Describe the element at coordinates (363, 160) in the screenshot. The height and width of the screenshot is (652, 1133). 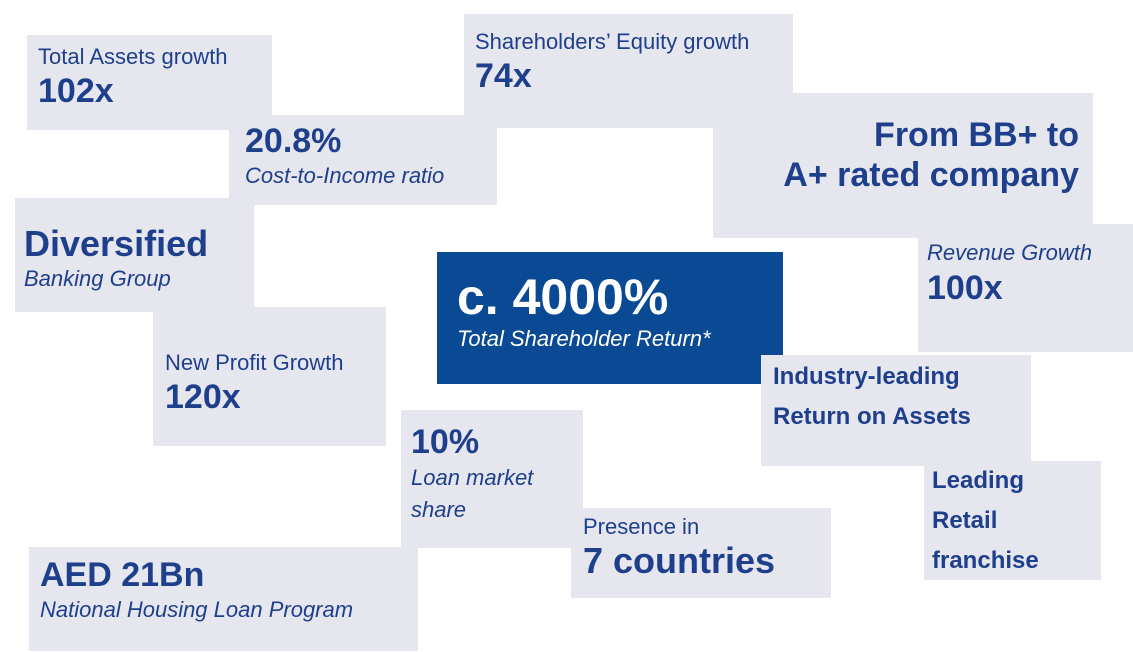
I see `tile: 20.8% Cost-to-Income ratio` at that location.